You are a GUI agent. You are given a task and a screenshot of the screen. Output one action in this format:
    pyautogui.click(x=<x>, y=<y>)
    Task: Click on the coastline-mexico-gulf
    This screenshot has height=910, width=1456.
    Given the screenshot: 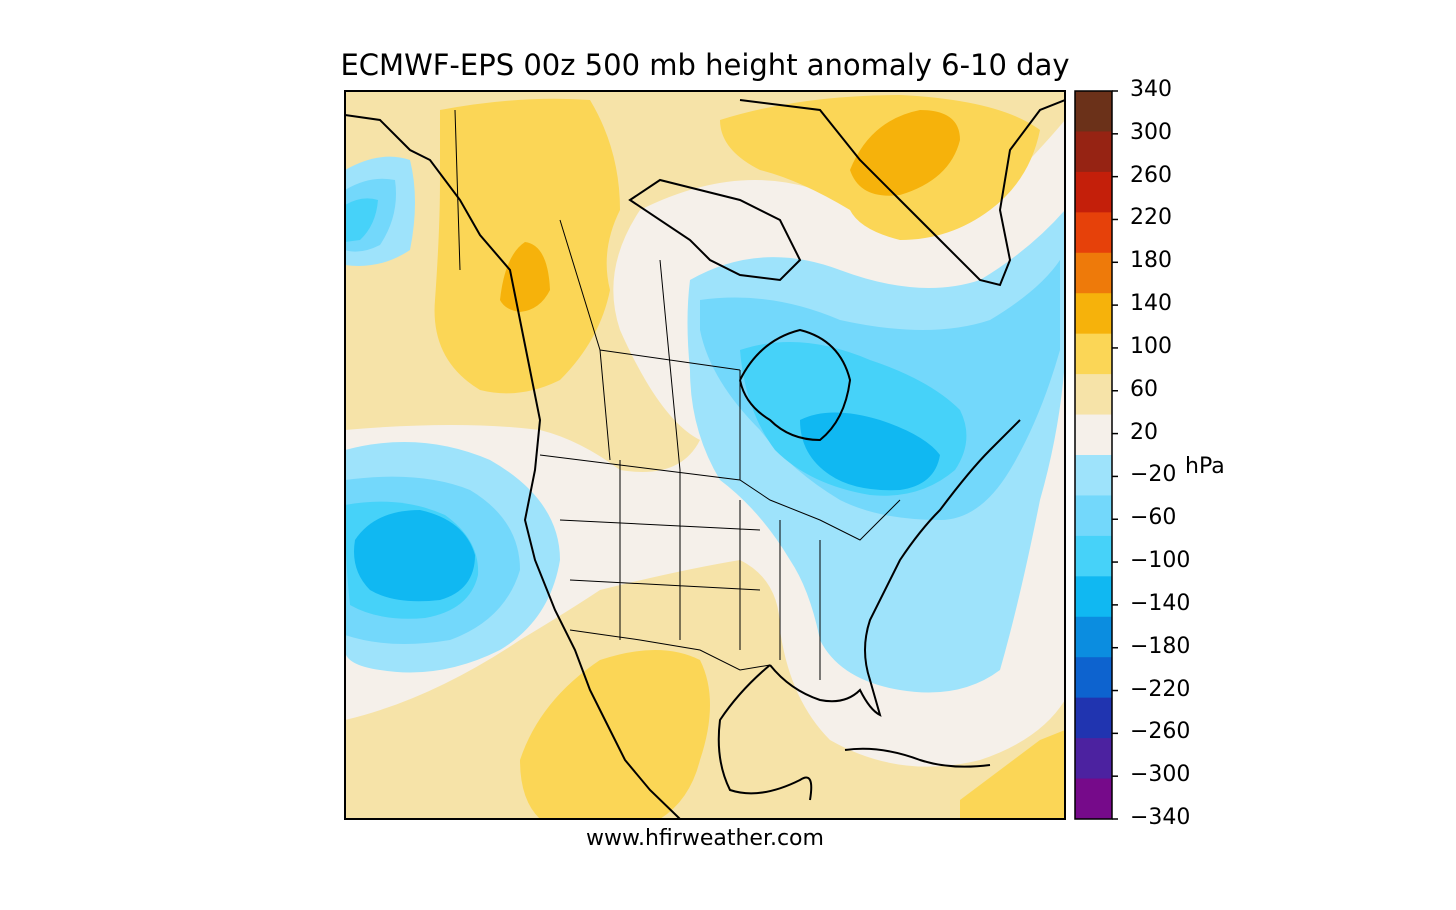 What is the action you would take?
    pyautogui.click(x=765, y=732)
    